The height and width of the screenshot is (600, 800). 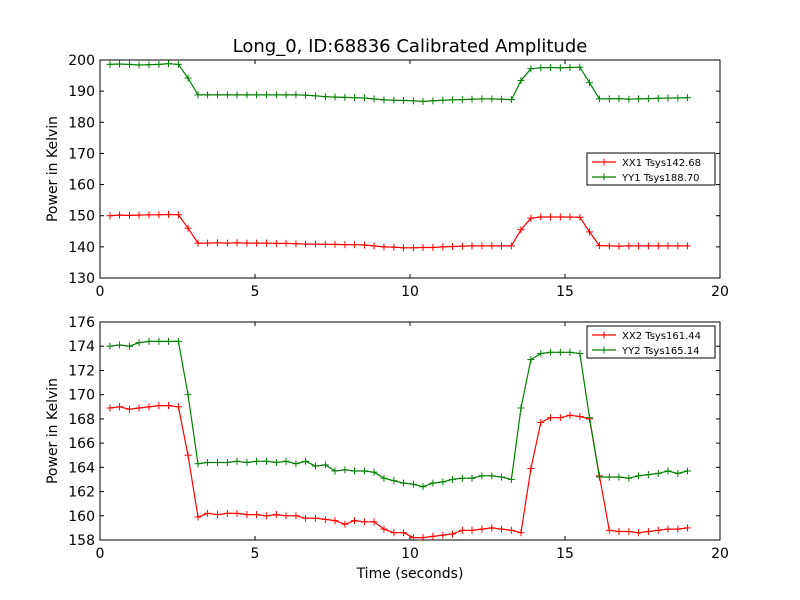 What do you see at coordinates (81, 444) in the screenshot?
I see `chart-2-y-tick-label: 166` at bounding box center [81, 444].